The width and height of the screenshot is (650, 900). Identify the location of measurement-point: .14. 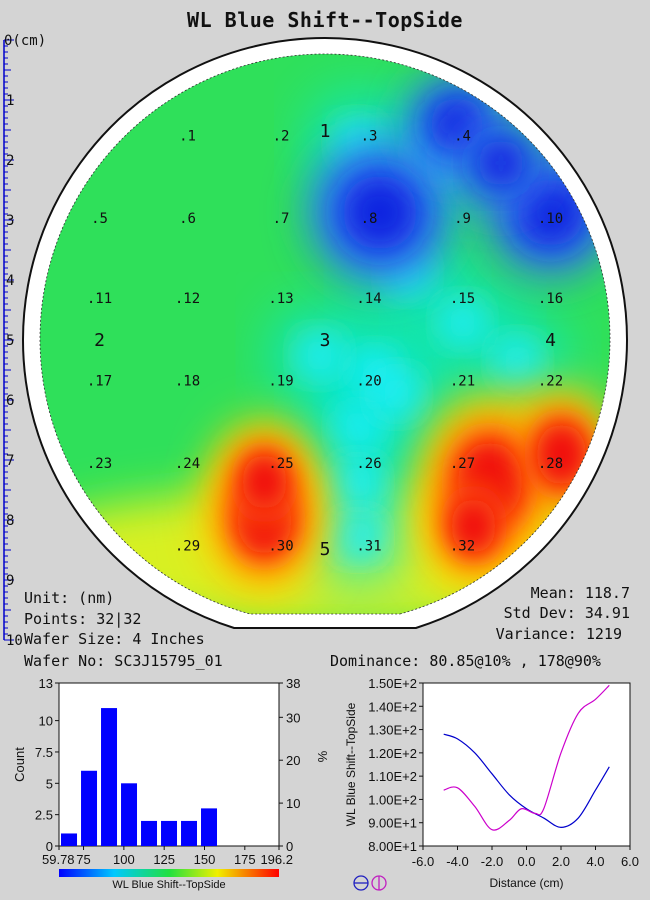
(368, 299).